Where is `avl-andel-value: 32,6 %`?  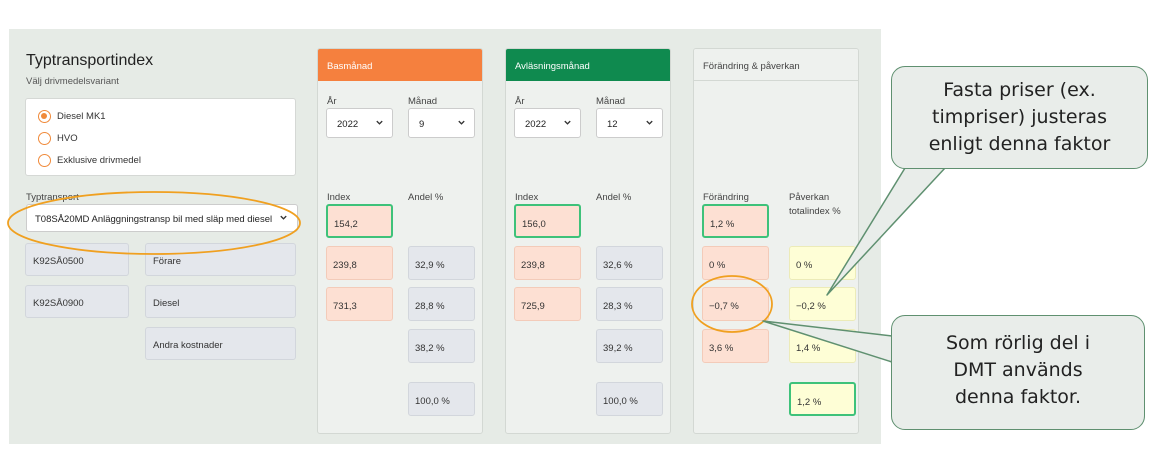
avl-andel-value: 32,6 % is located at coordinates (629, 263).